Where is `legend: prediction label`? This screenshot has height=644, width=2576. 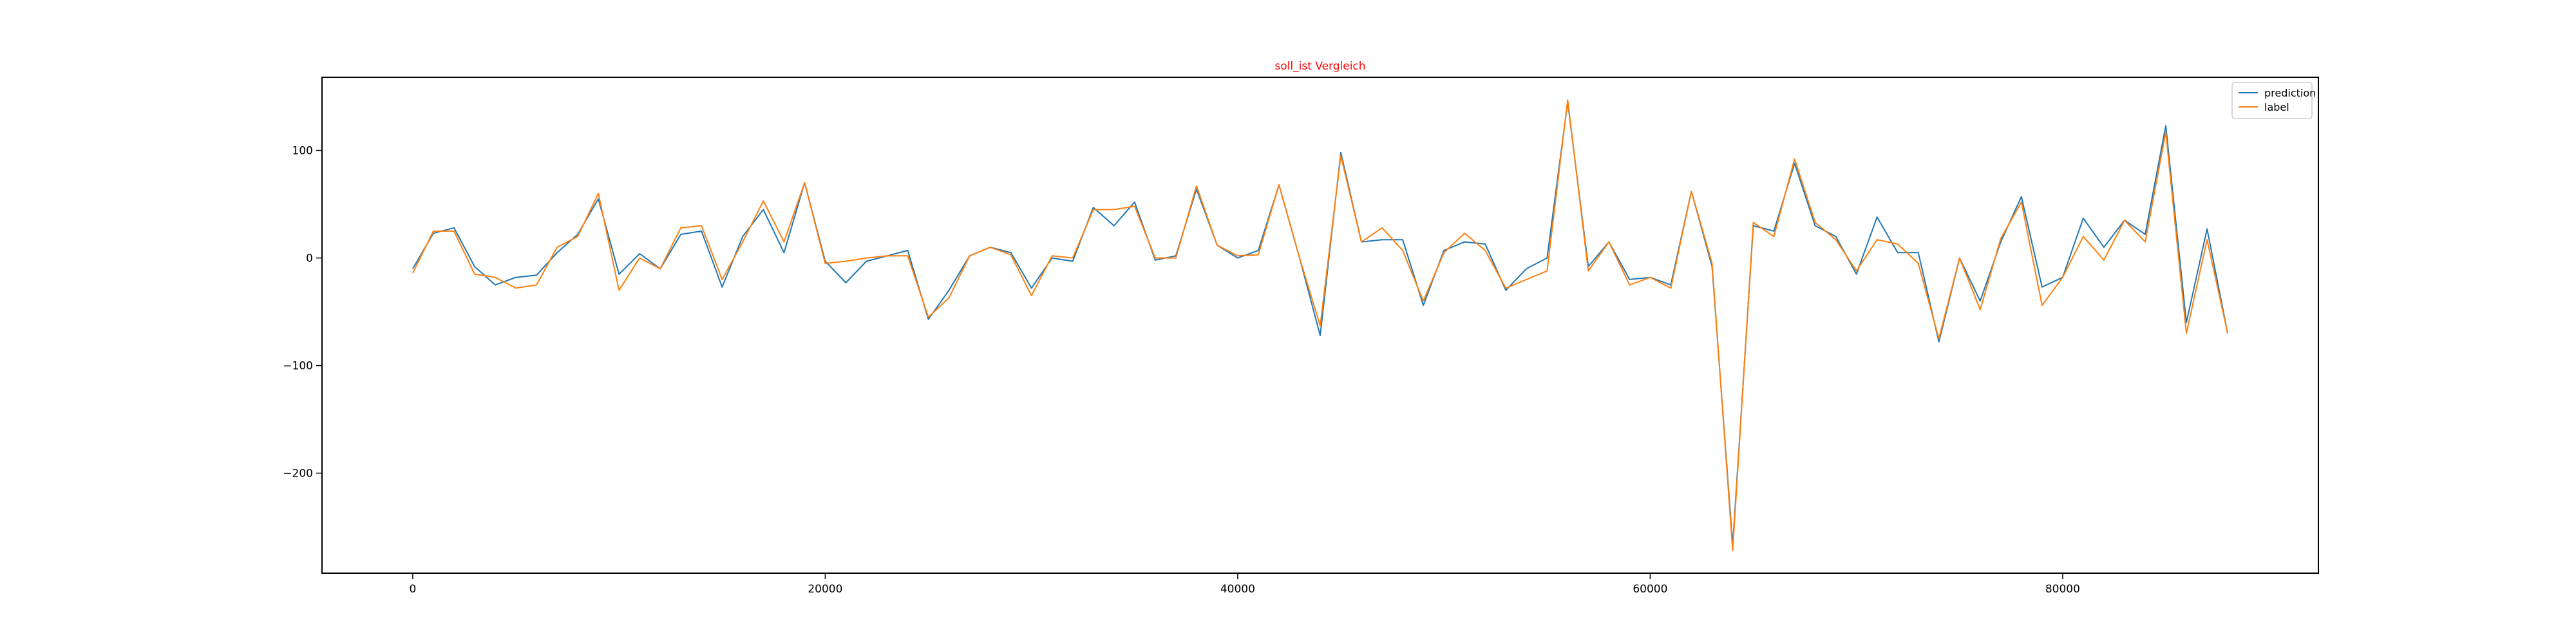
legend: prediction label is located at coordinates (2273, 100).